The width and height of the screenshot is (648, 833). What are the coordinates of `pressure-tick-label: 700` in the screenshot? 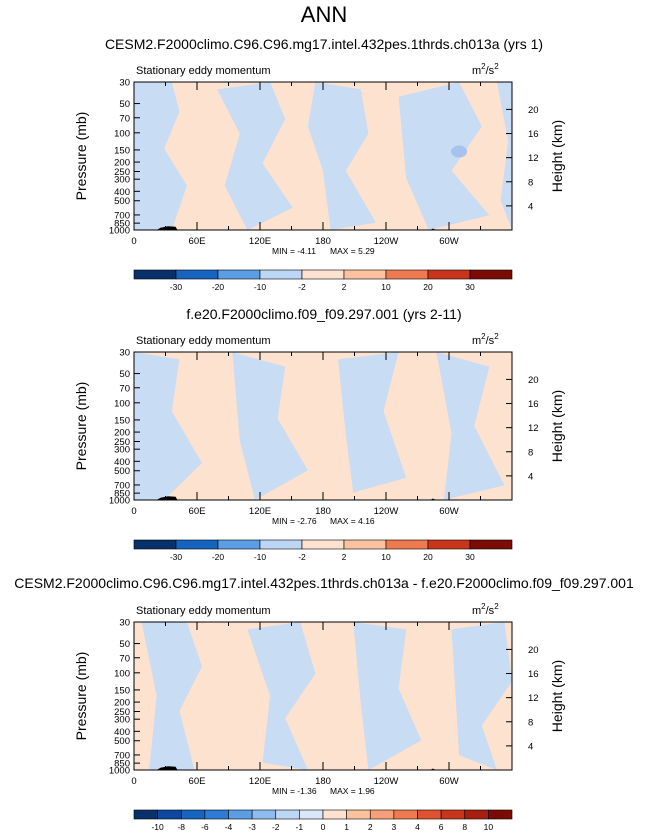 It's located at (122, 485).